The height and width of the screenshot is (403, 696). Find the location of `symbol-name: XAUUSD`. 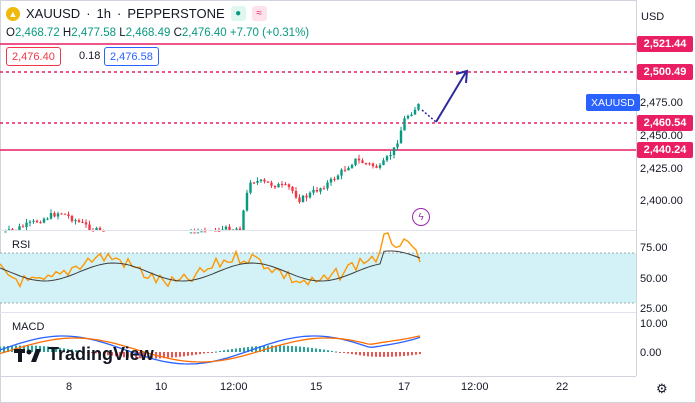

symbol-name: XAUUSD is located at coordinates (53, 13).